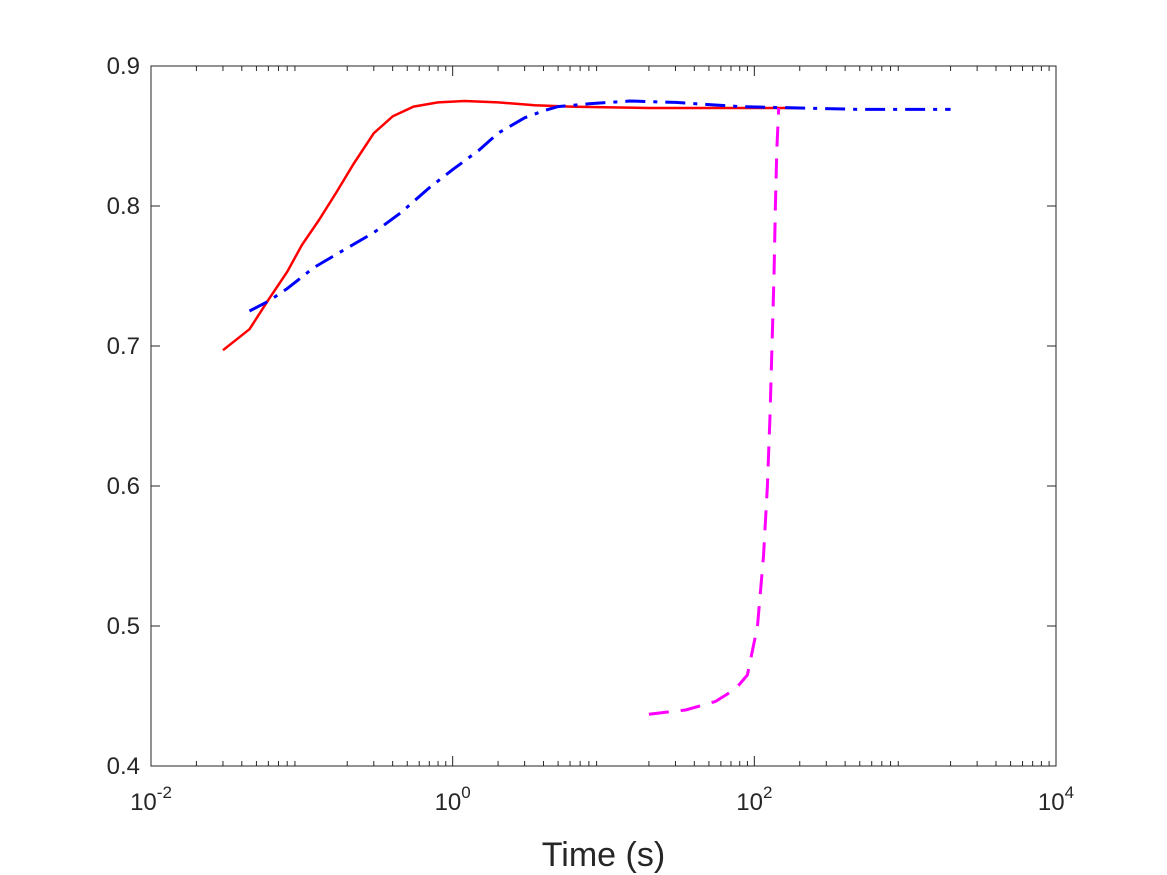  I want to click on x-axis-label: Time (s), so click(603, 855).